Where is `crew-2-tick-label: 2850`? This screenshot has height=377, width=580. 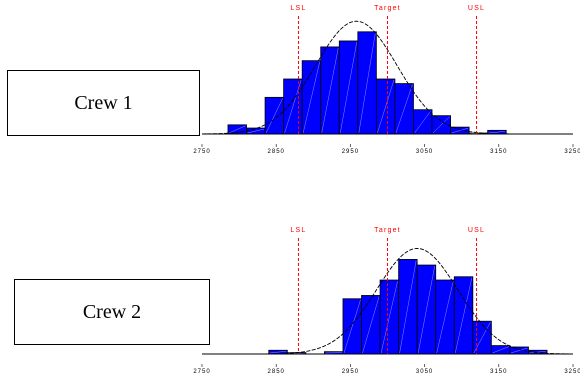 crew-2-tick-label: 2850 is located at coordinates (276, 372).